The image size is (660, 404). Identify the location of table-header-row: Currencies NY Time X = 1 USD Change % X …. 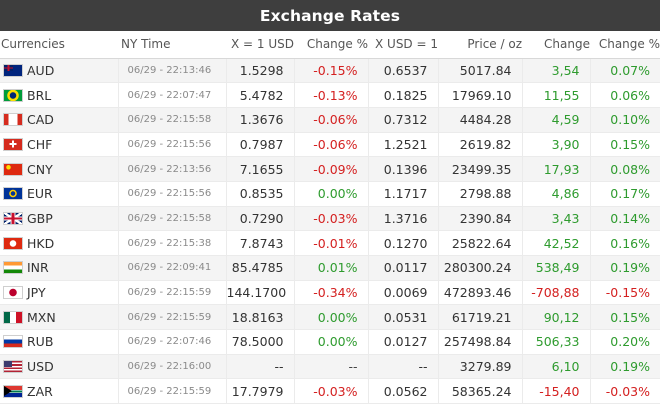
(330, 45).